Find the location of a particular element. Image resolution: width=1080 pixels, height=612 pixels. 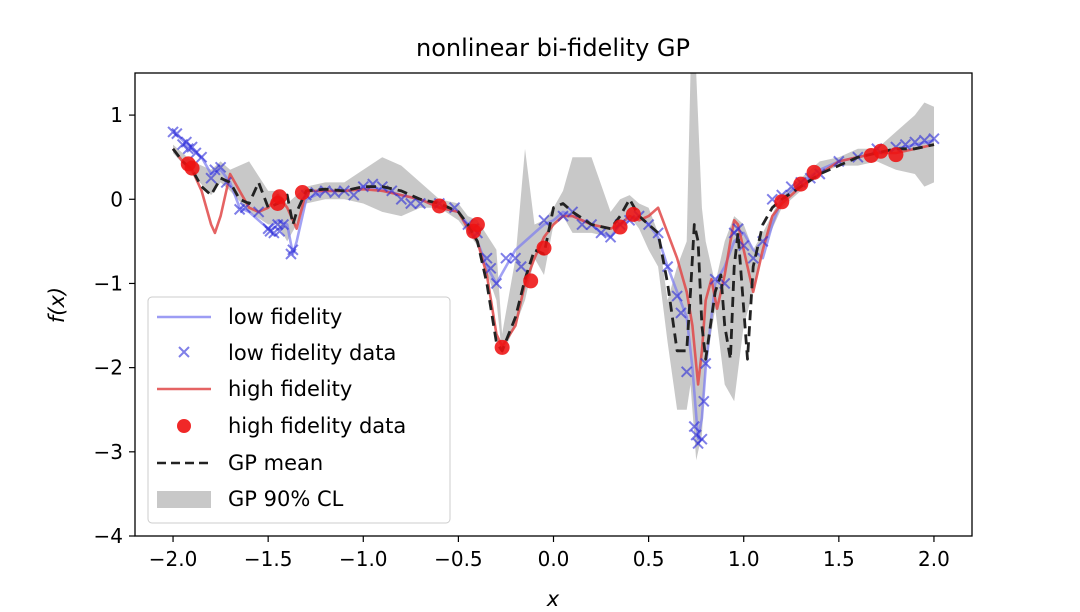

x-axis: −2.0 −1.5 −1.0 −0.5 0.0 0.5 1.0 1.5 2.0 is located at coordinates (549, 553).